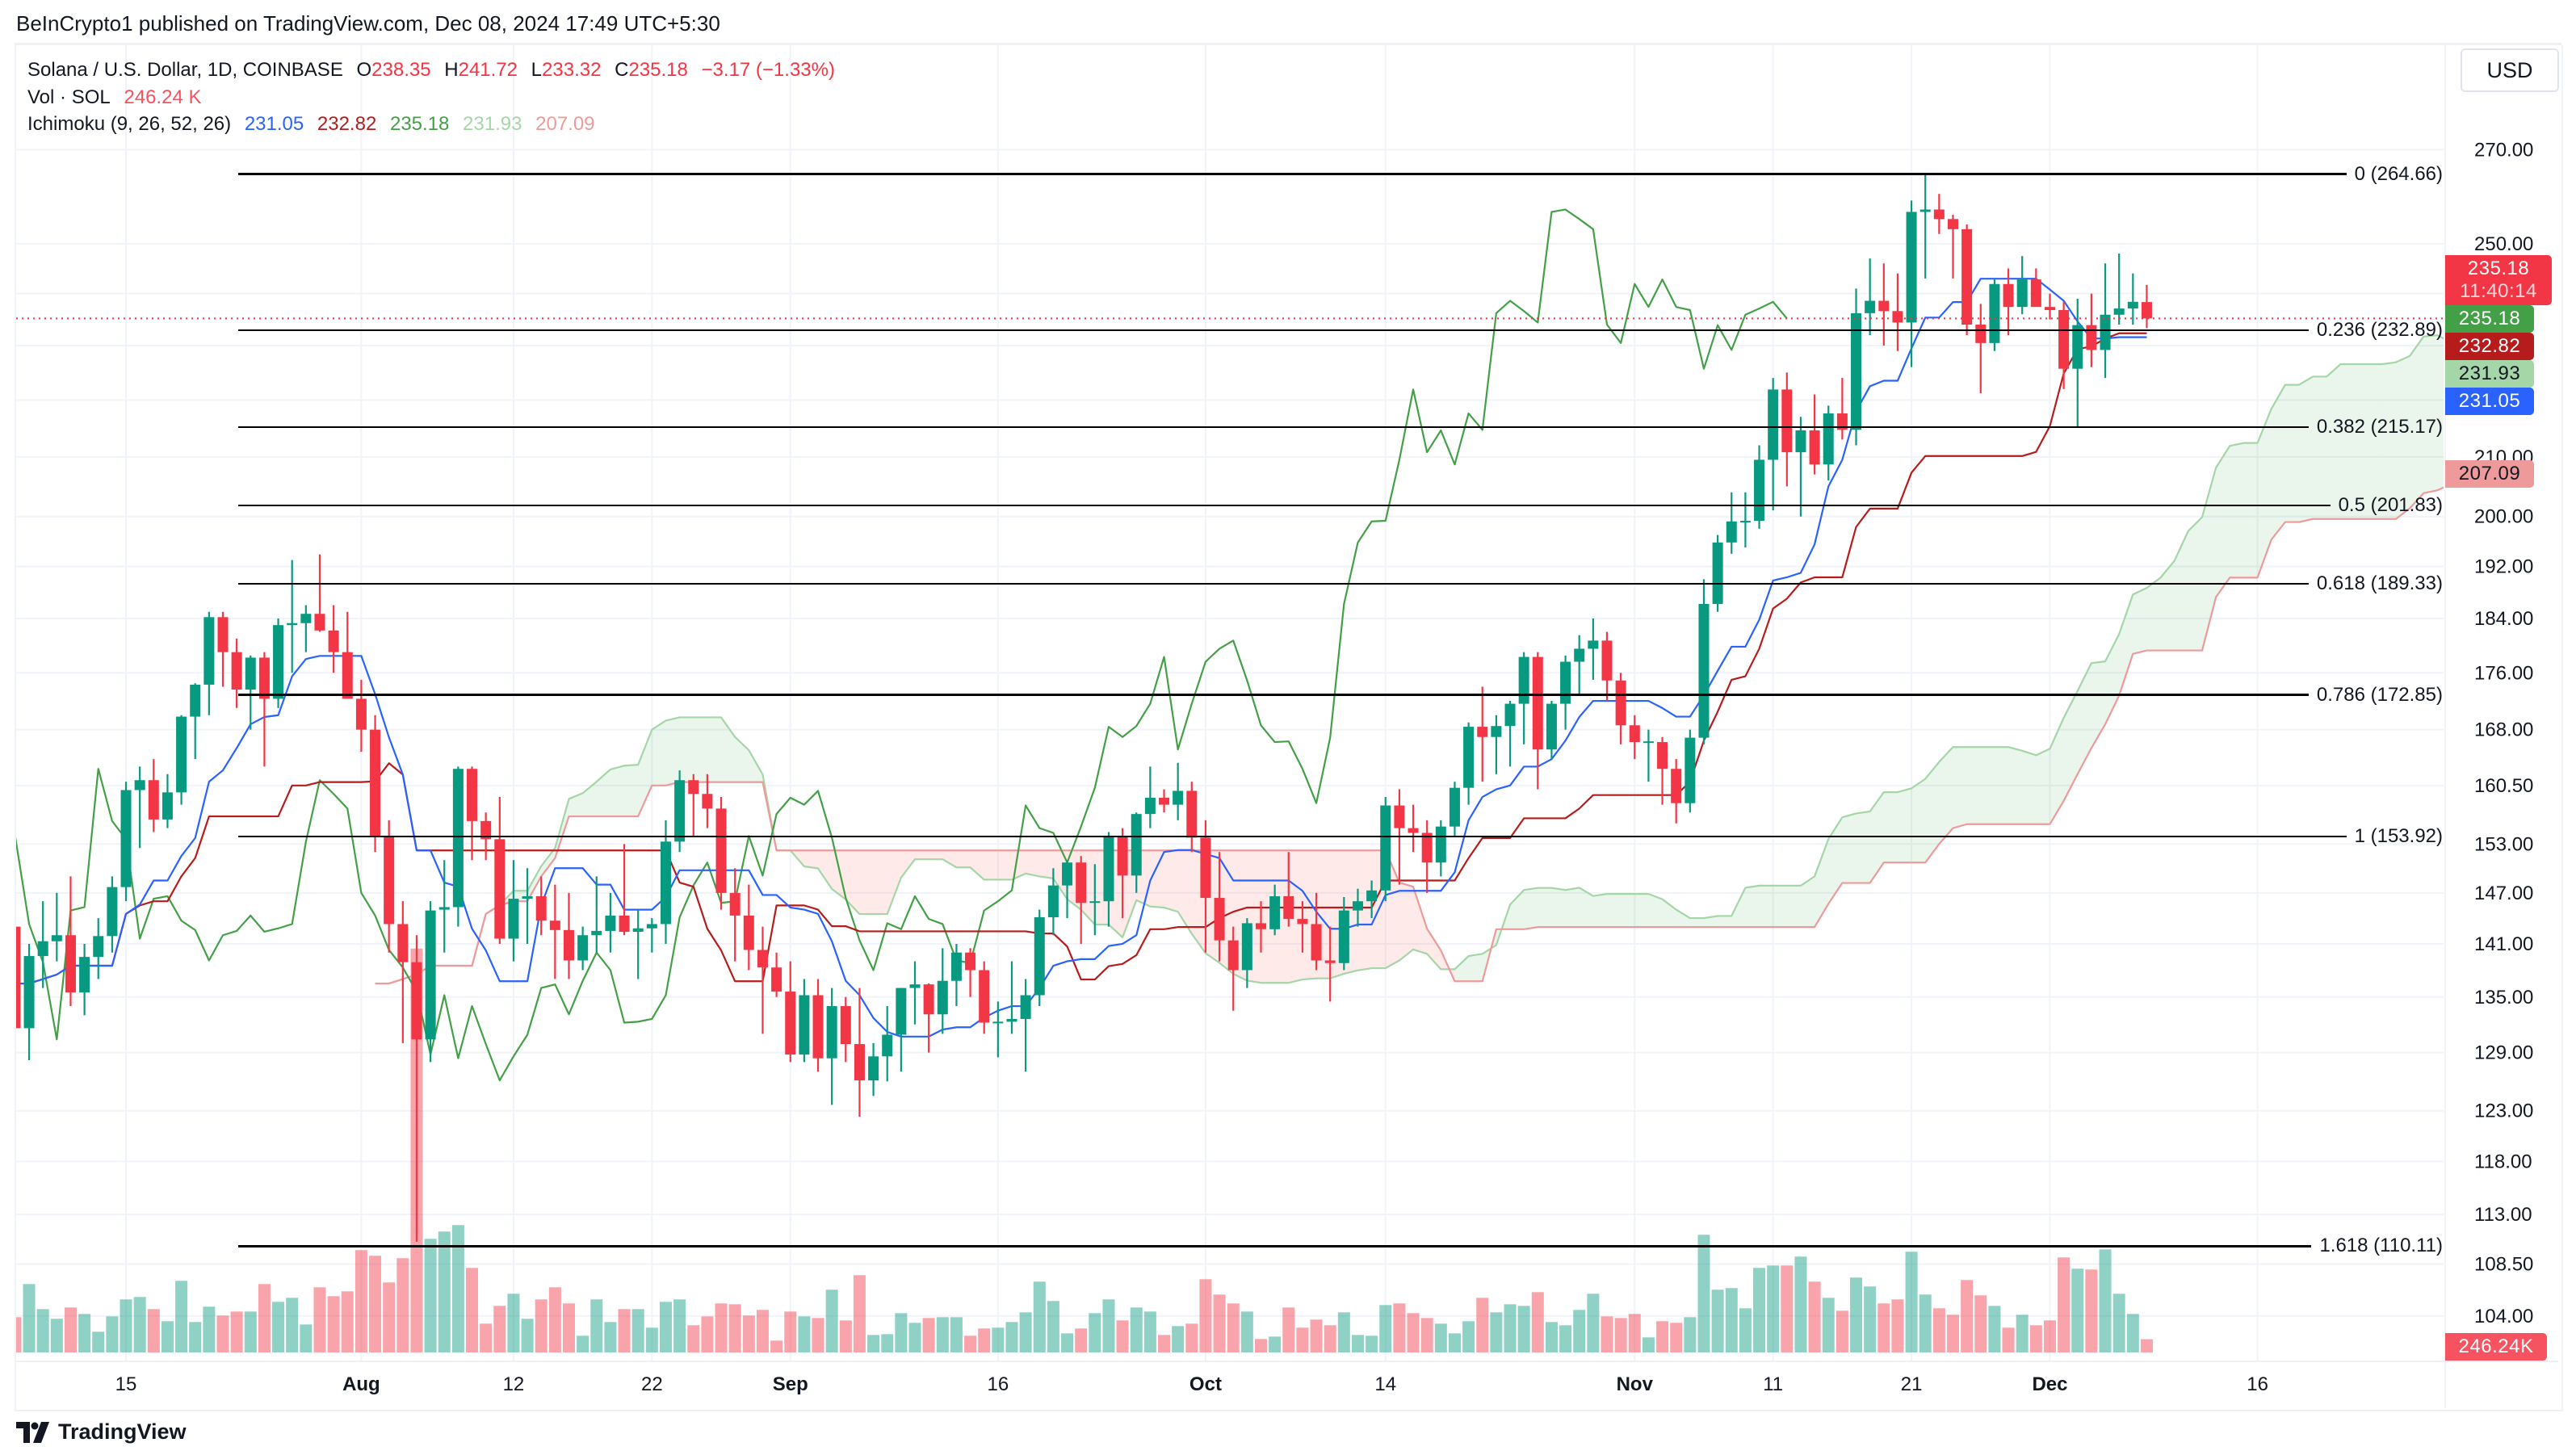 This screenshot has width=2576, height=1455. I want to click on fib-level: 1 (153.92), so click(1340, 837).